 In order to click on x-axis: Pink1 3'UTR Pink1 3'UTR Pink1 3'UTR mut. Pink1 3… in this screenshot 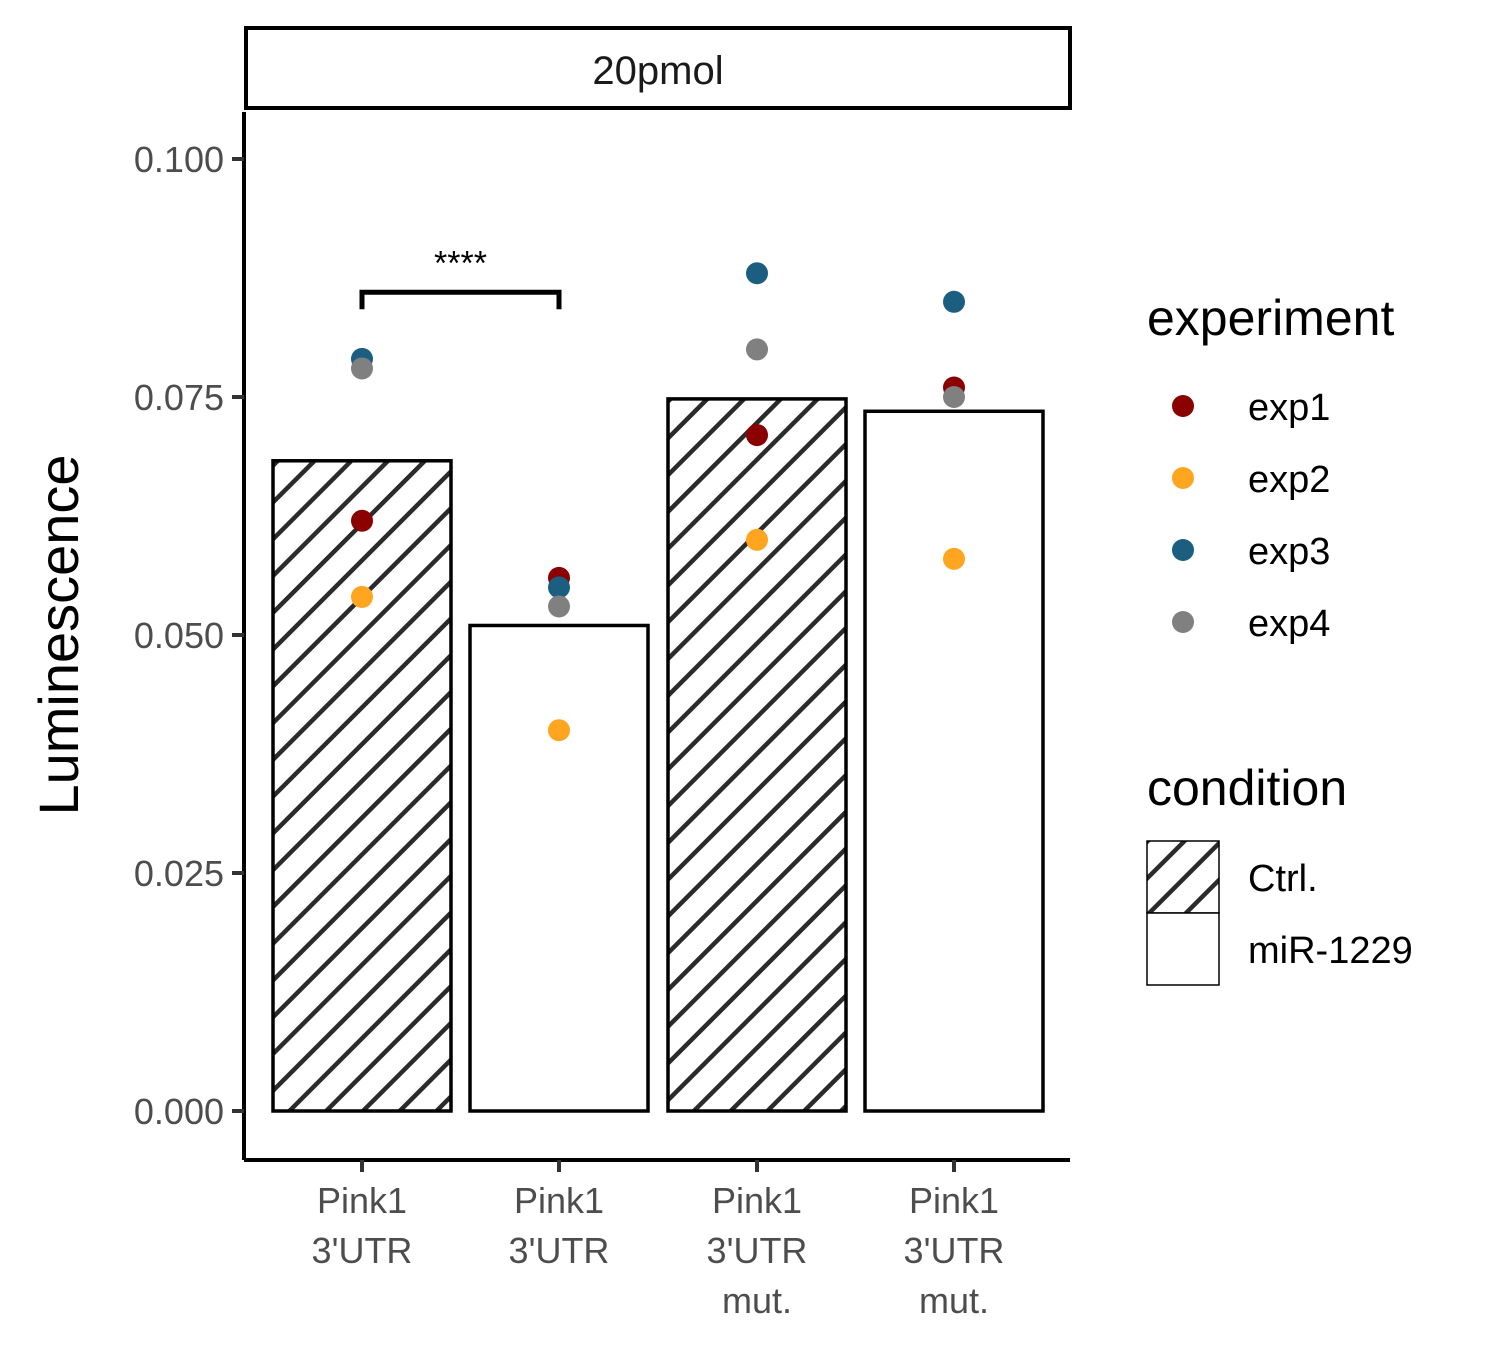, I will do `click(657, 1239)`.